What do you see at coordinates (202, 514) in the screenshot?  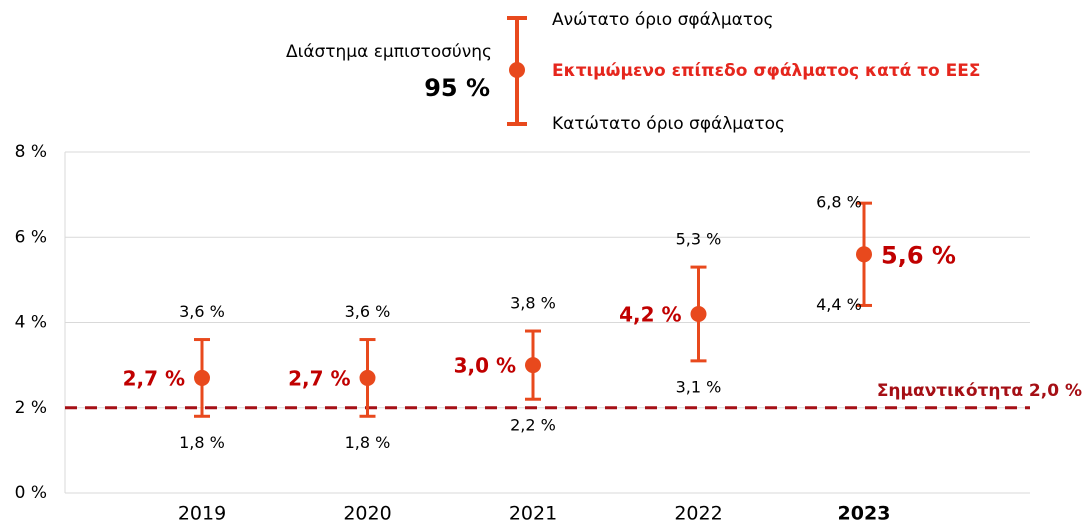 I see `x-tick-label: 2019` at bounding box center [202, 514].